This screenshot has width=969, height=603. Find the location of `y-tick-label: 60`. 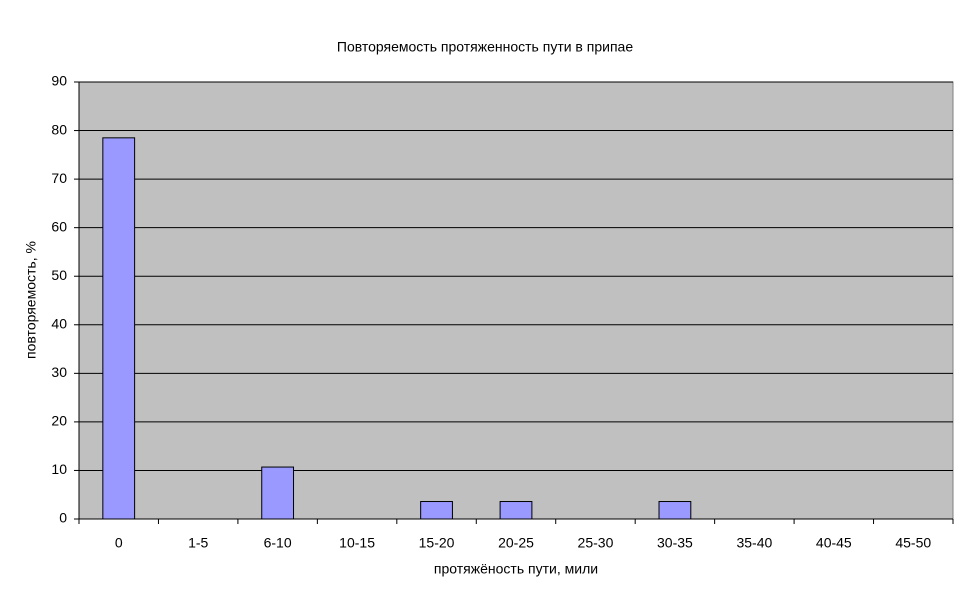

y-tick-label: 60 is located at coordinates (59, 226).